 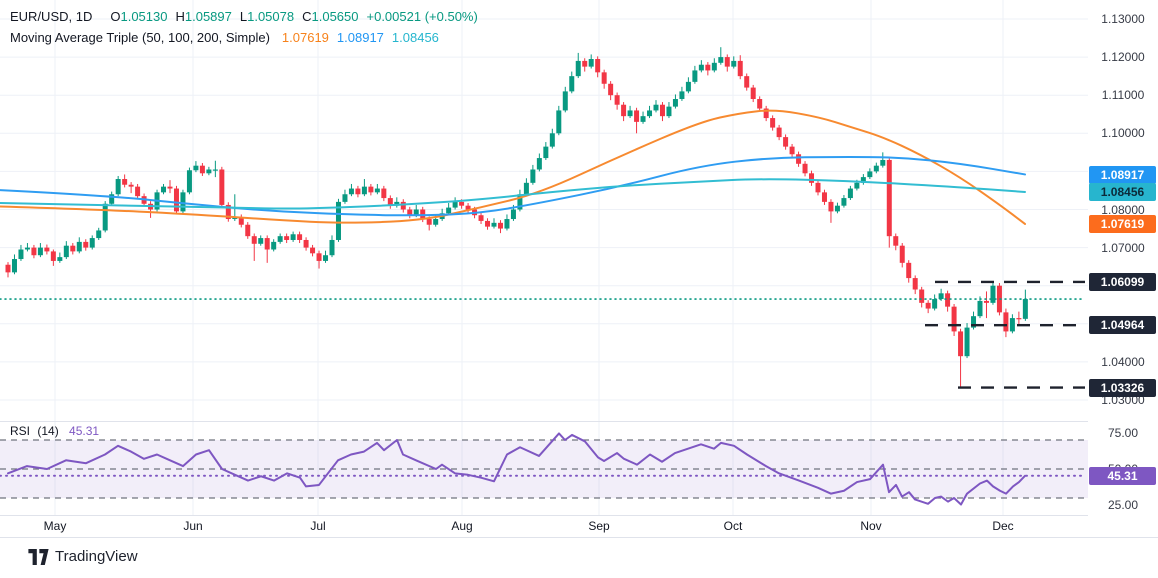 I want to click on price-axis-badge: 1.08917, so click(x=1122, y=175).